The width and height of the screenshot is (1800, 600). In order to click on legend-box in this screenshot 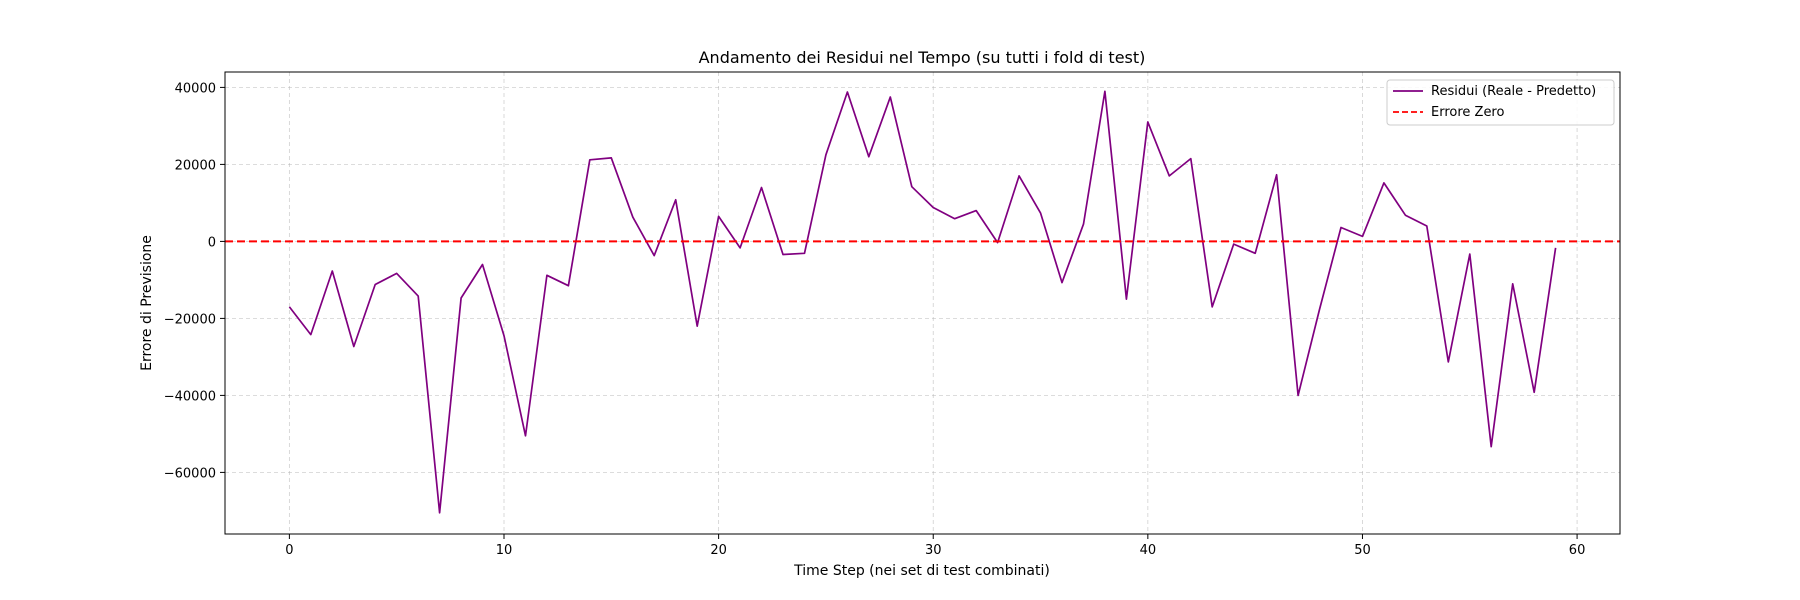, I will do `click(1500, 102)`.